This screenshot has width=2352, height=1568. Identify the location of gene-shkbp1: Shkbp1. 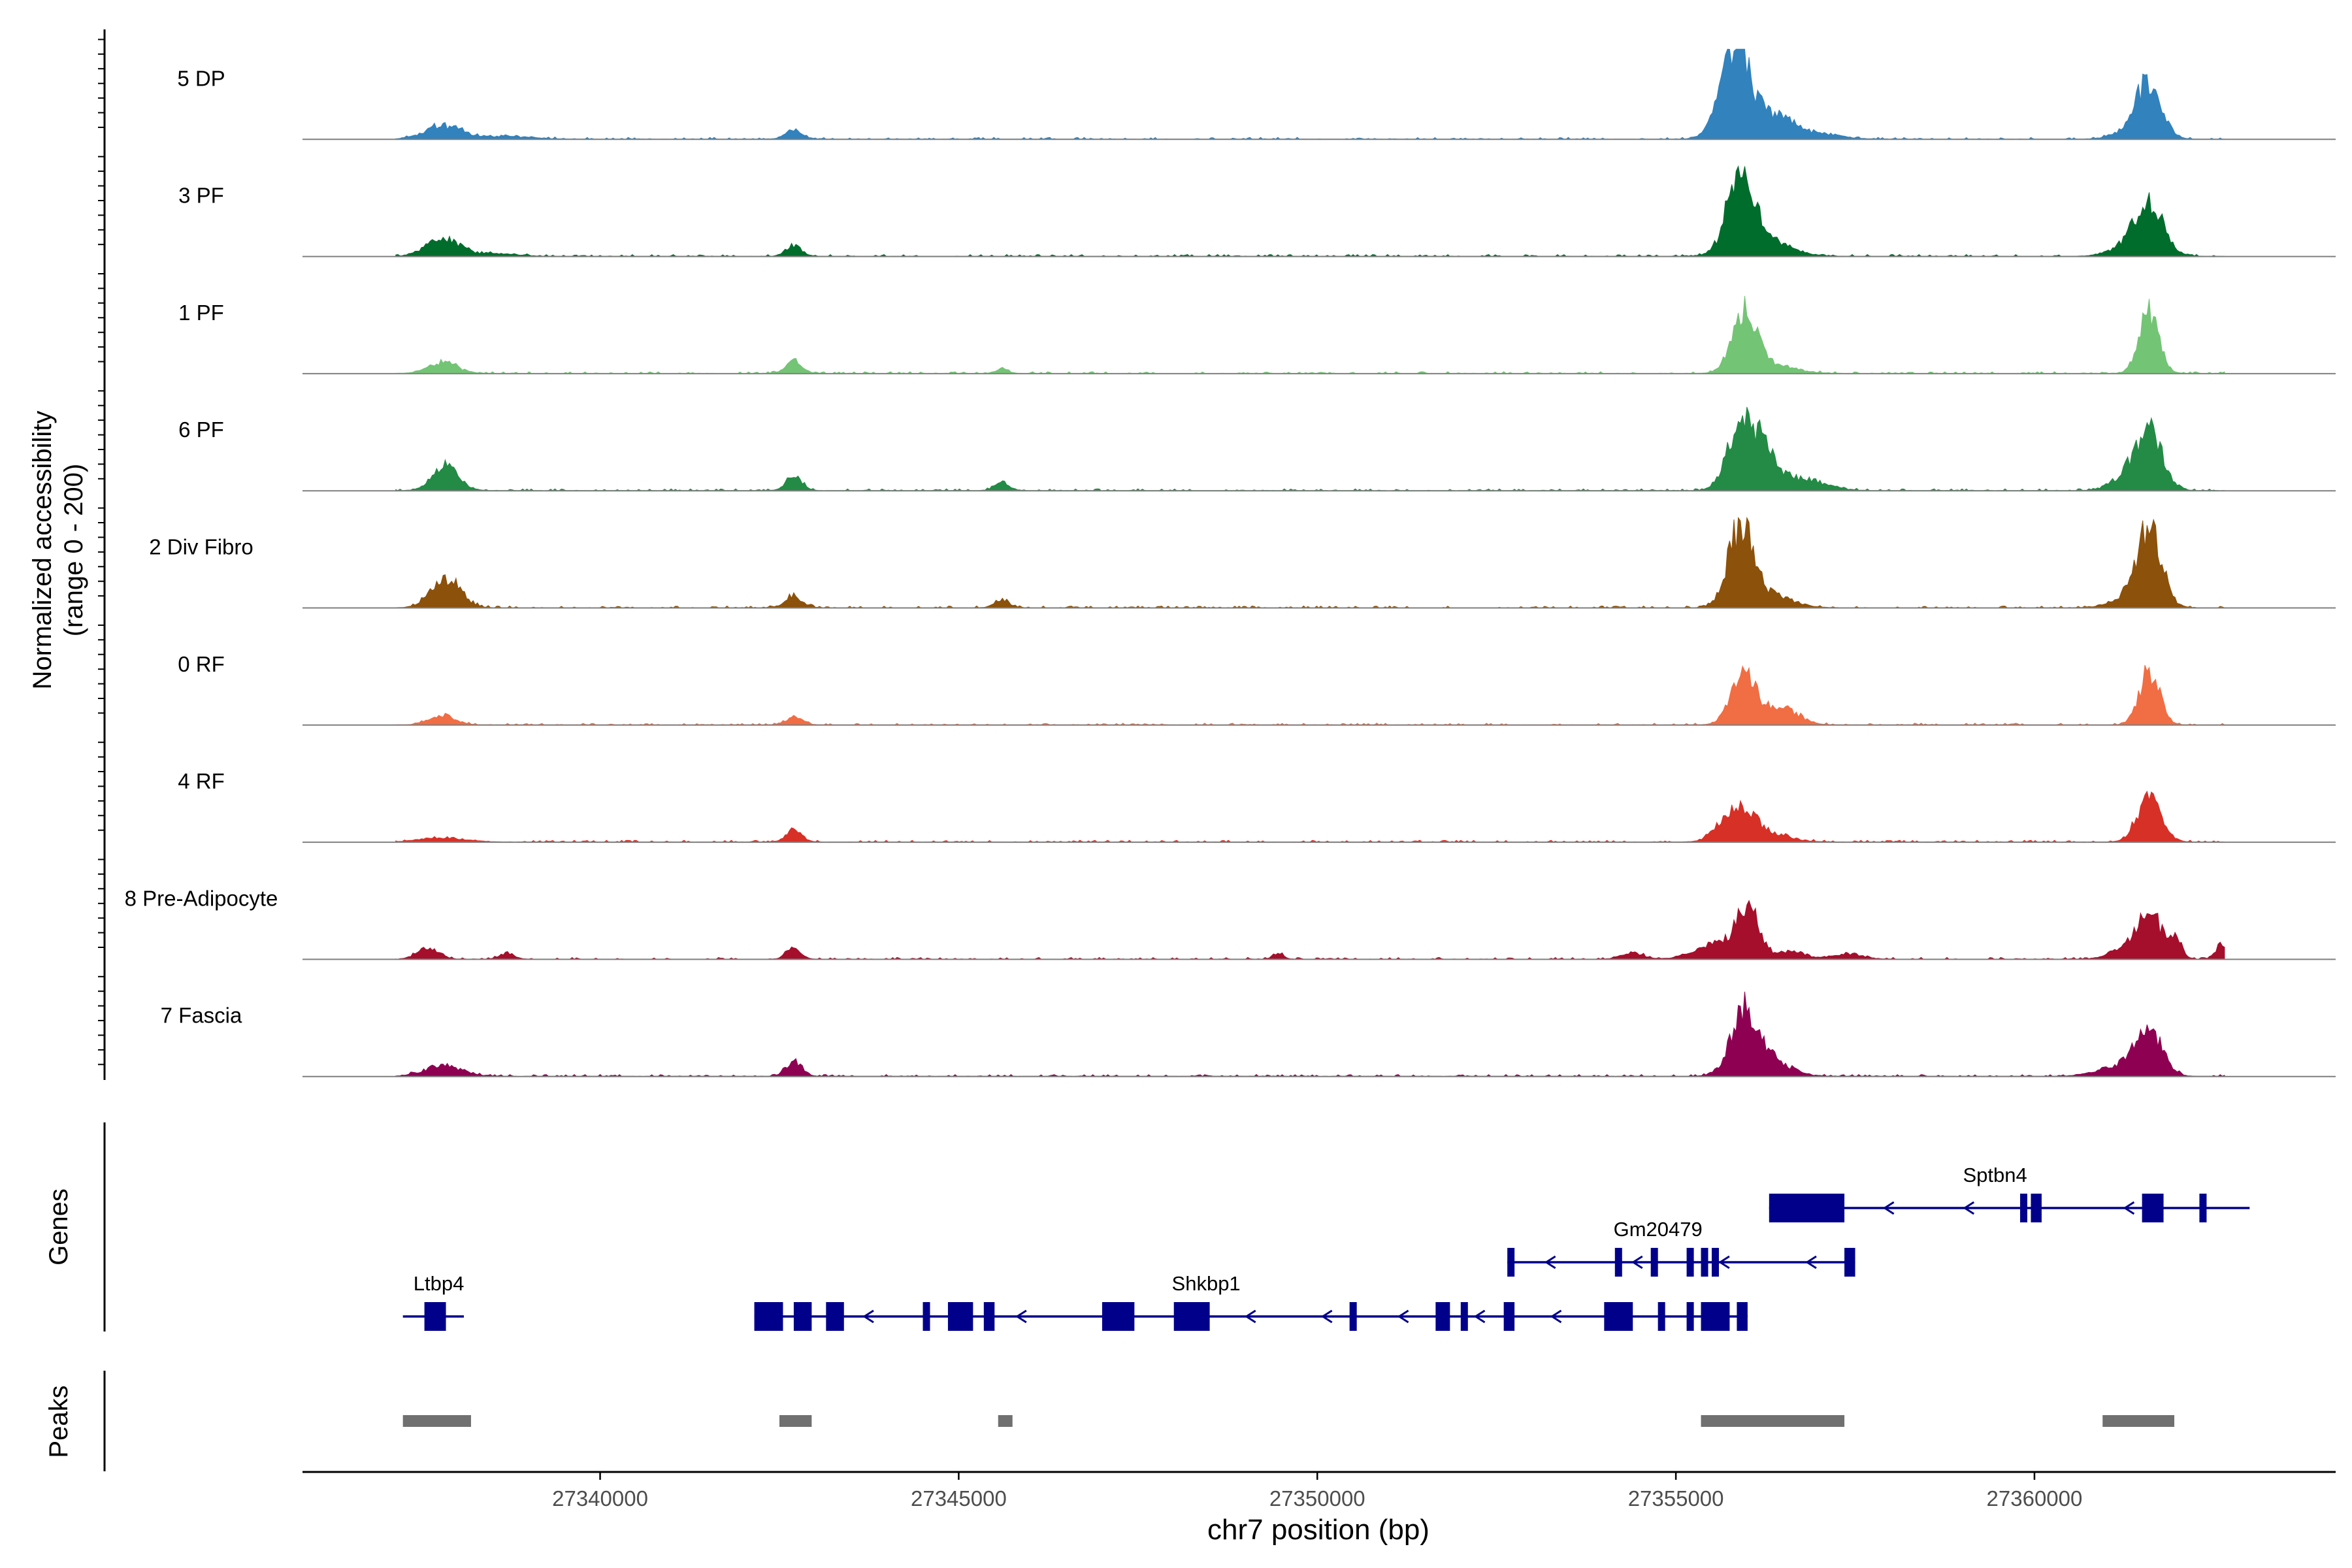
(1251, 1301).